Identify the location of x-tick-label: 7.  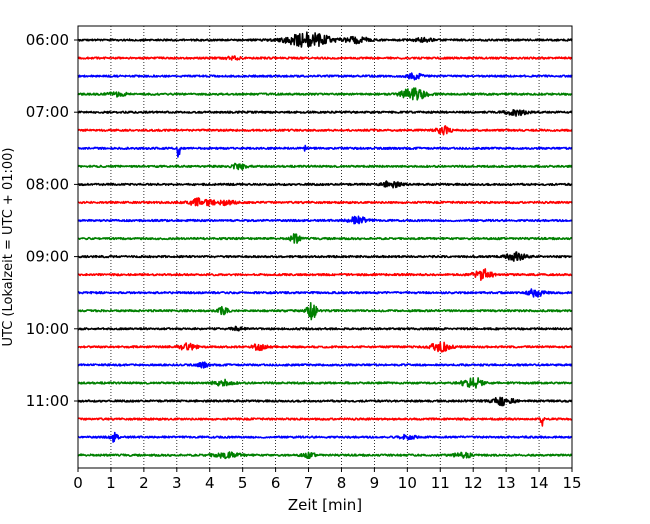
(309, 483).